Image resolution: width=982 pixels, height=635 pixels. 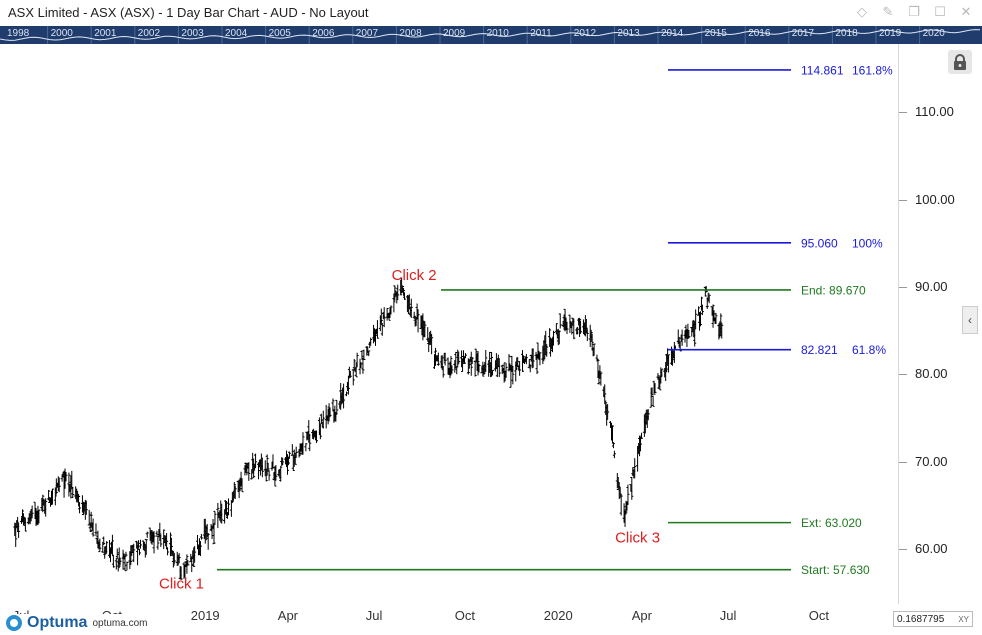 I want to click on collapse-panel-button: ‹, so click(x=970, y=320).